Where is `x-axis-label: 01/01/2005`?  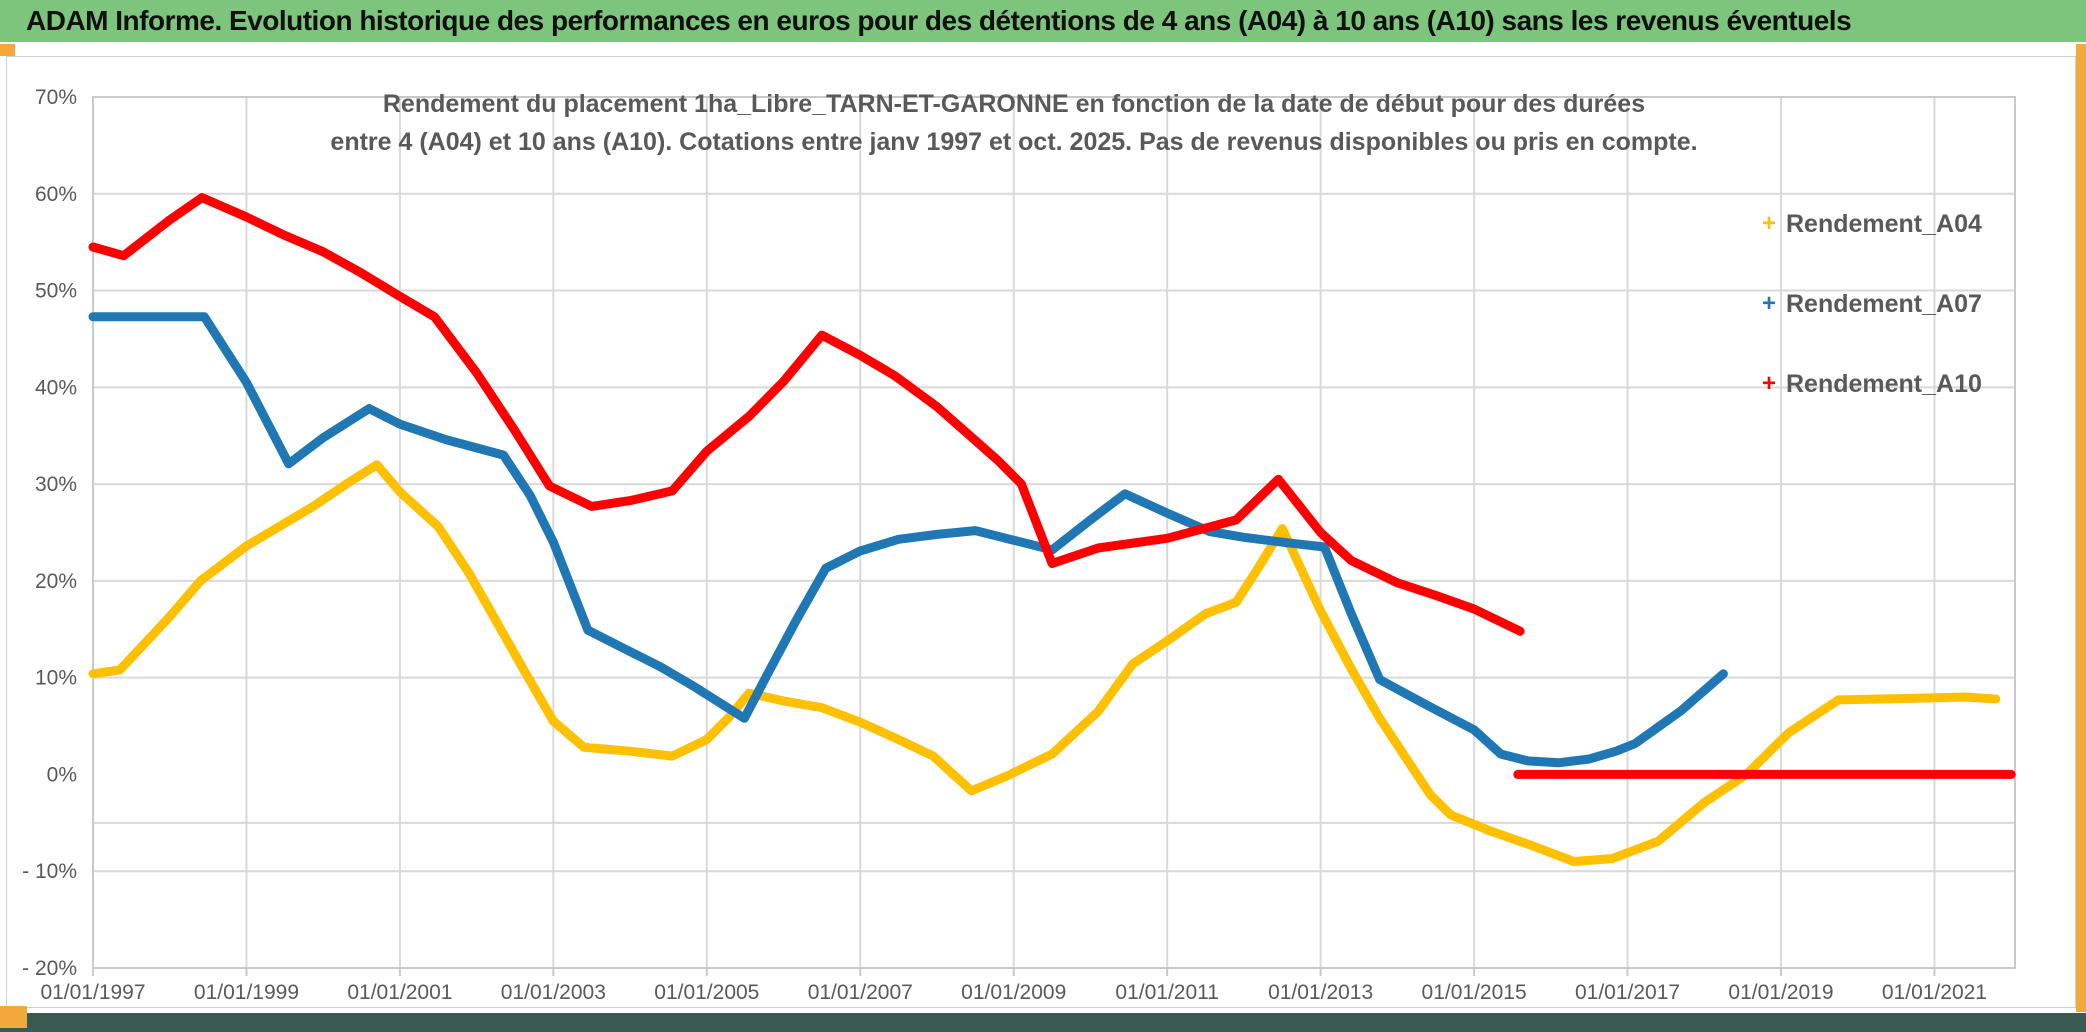
x-axis-label: 01/01/2005 is located at coordinates (706, 992).